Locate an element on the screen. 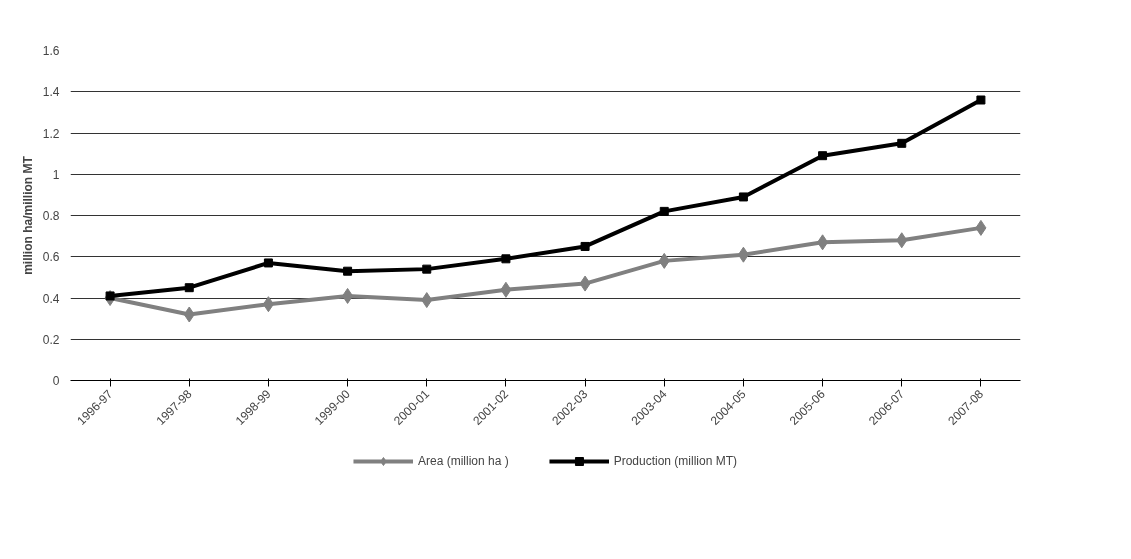 The image size is (1131, 559). legend-label: Production (million MT) is located at coordinates (675, 461).